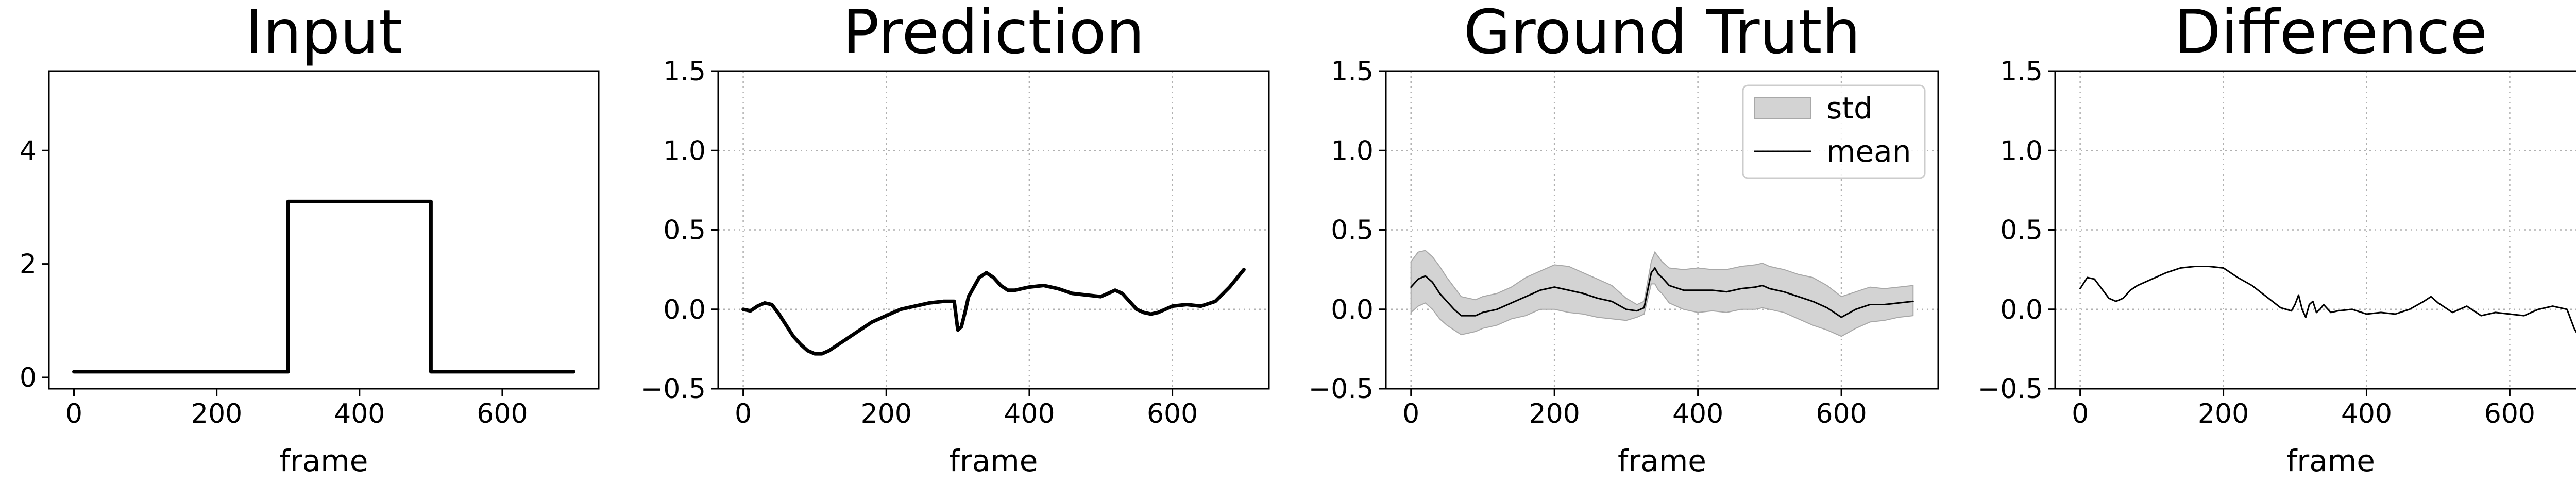 The width and height of the screenshot is (2576, 485). What do you see at coordinates (28, 264) in the screenshot?
I see `y-tick-label: 2` at bounding box center [28, 264].